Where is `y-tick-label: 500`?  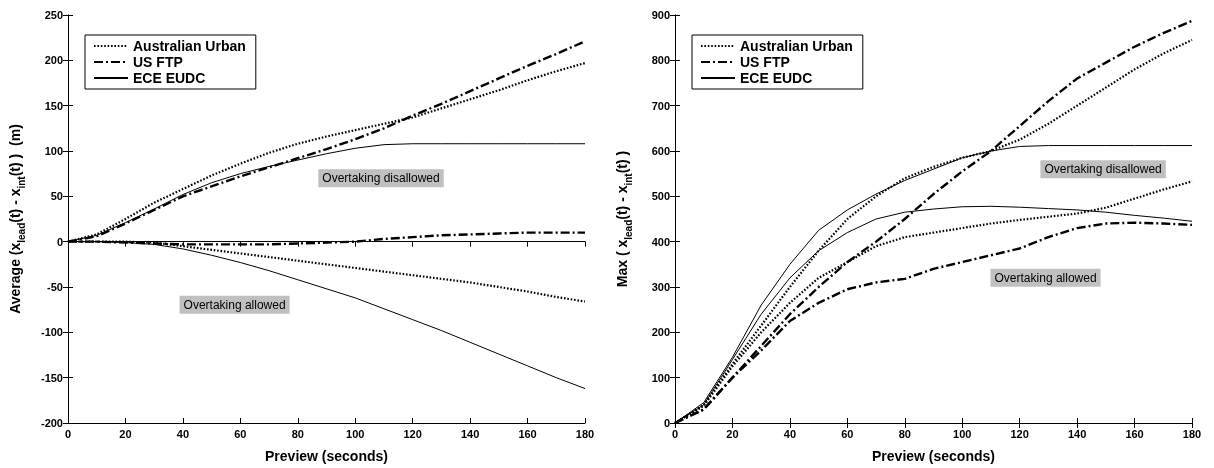 y-tick-label: 500 is located at coordinates (660, 196).